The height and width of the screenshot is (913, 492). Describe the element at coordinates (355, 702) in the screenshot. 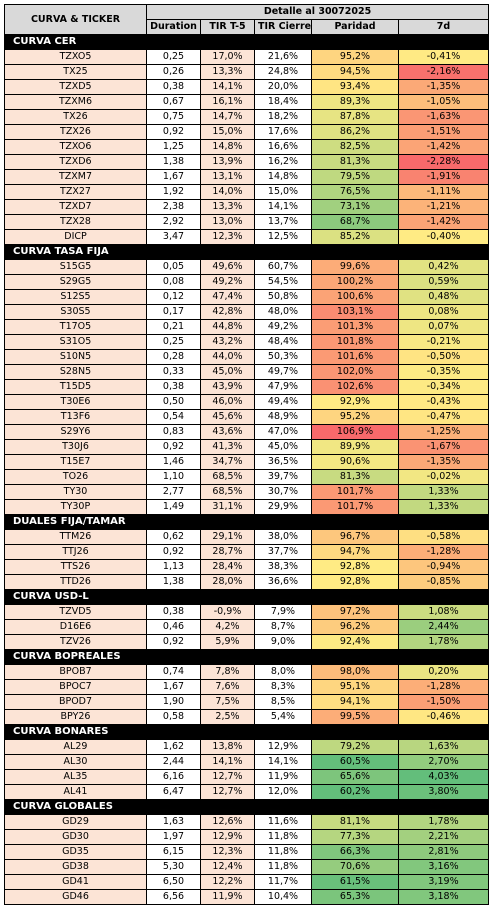

I see `paridad: 94,1%` at that location.